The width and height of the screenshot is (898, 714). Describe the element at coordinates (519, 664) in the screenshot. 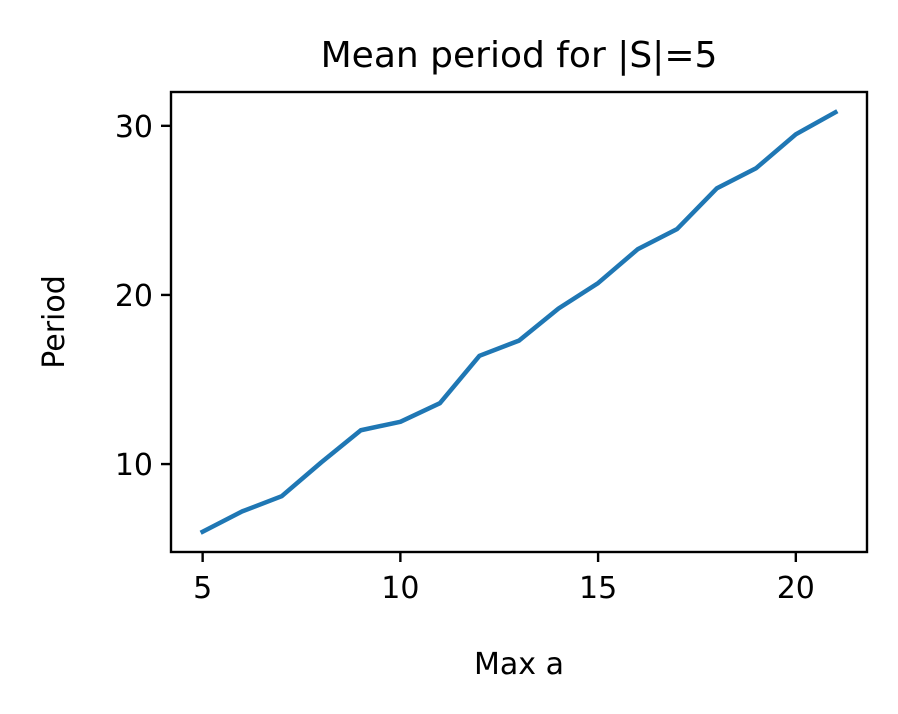

I see `x-axis-label: Max a` at that location.